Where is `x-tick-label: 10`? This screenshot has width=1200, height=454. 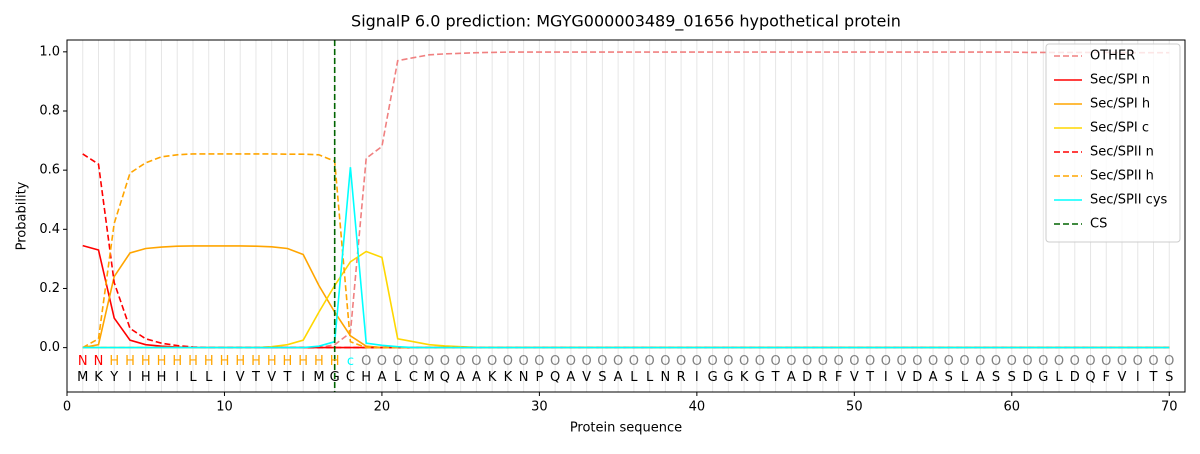
x-tick-label: 10 is located at coordinates (224, 407).